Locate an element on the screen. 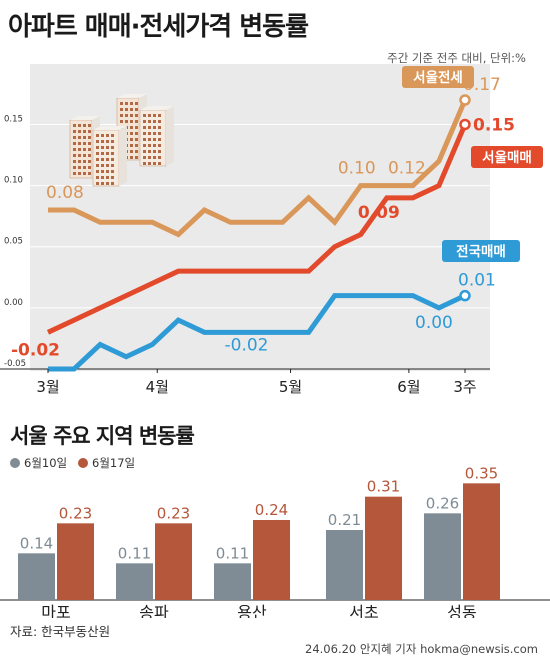 Image resolution: width=550 pixels, height=659 pixels. category-label: 용산 is located at coordinates (252, 610).